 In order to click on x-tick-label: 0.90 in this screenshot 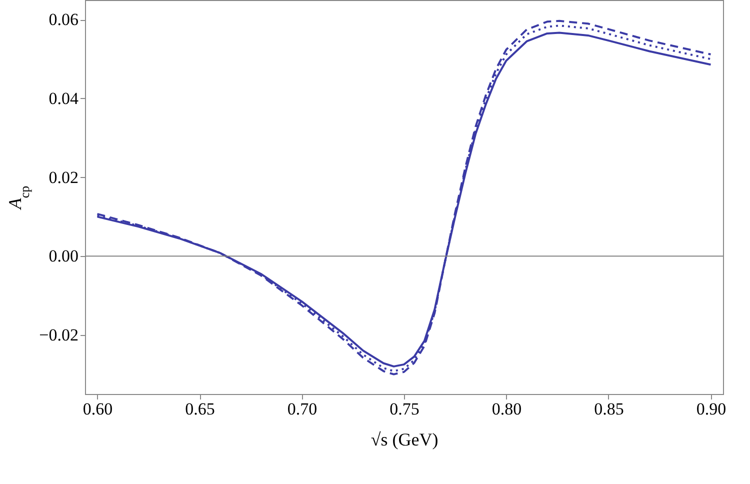, I will do `click(711, 409)`.